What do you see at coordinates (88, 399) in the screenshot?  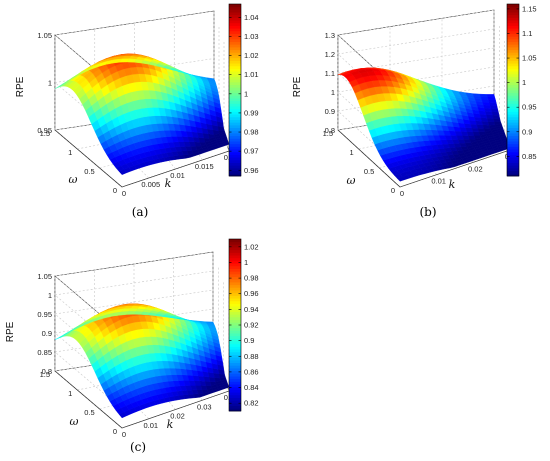 I see `left-edge` at bounding box center [88, 399].